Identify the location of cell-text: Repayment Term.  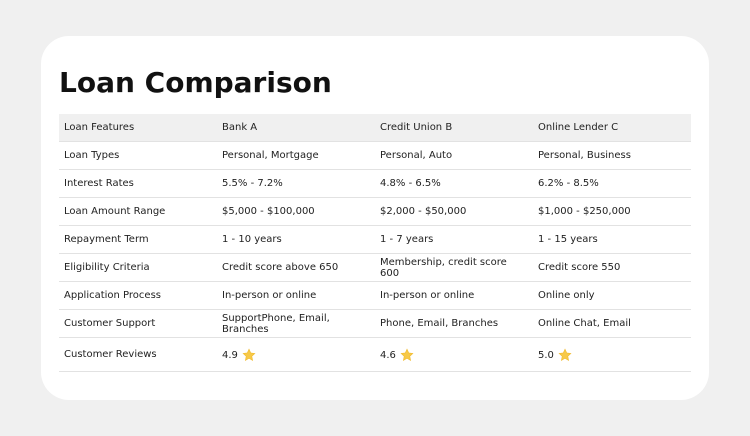
(106, 239).